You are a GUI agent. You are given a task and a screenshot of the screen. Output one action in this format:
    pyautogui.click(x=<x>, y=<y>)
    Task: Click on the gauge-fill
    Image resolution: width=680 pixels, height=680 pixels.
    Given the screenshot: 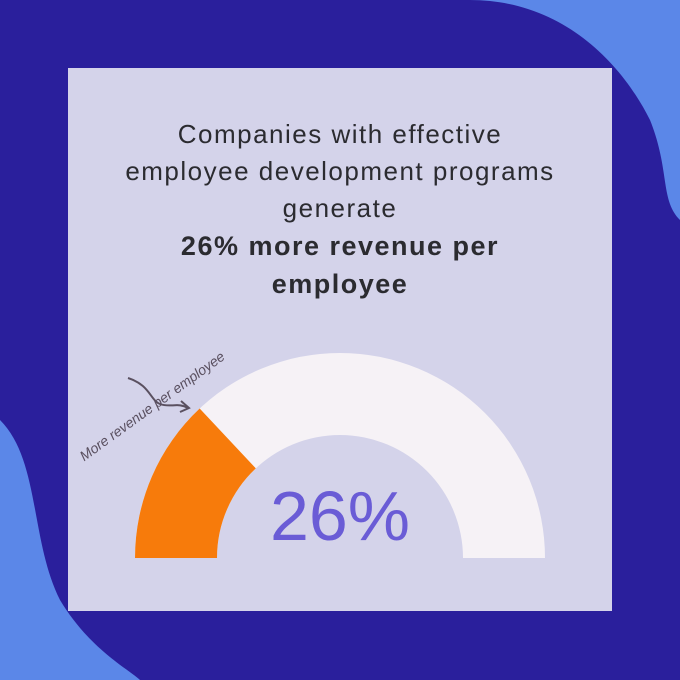 What is the action you would take?
    pyautogui.click(x=195, y=483)
    